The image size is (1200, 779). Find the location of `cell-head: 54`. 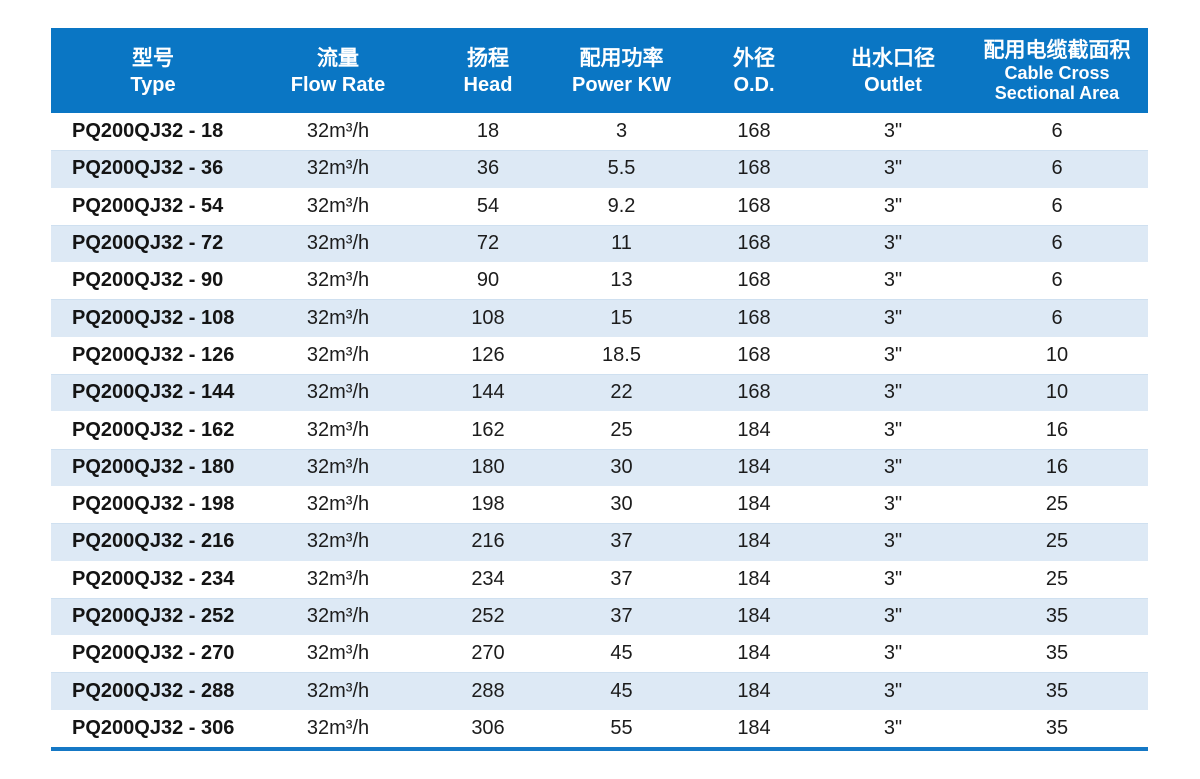

cell-head: 54 is located at coordinates (488, 205).